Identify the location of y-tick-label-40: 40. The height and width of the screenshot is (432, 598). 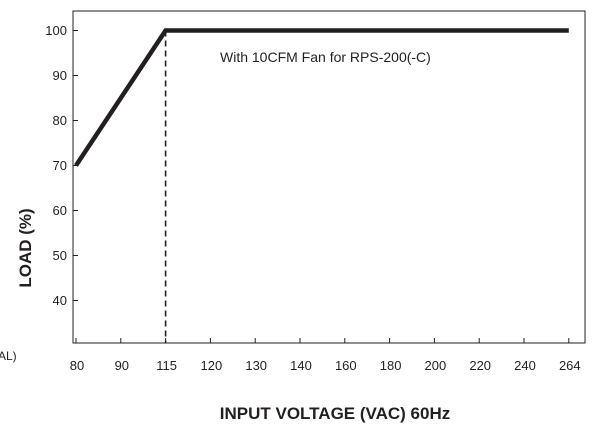
(60, 300).